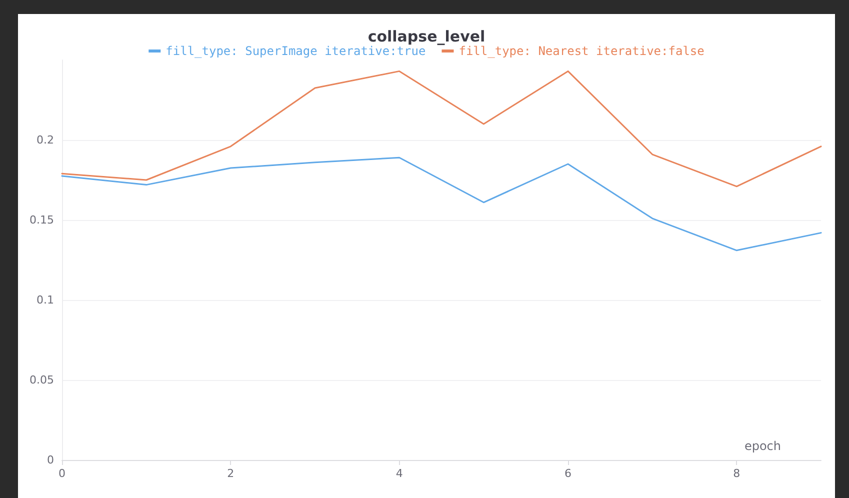  I want to click on y-tick-label: 0.05, so click(42, 380).